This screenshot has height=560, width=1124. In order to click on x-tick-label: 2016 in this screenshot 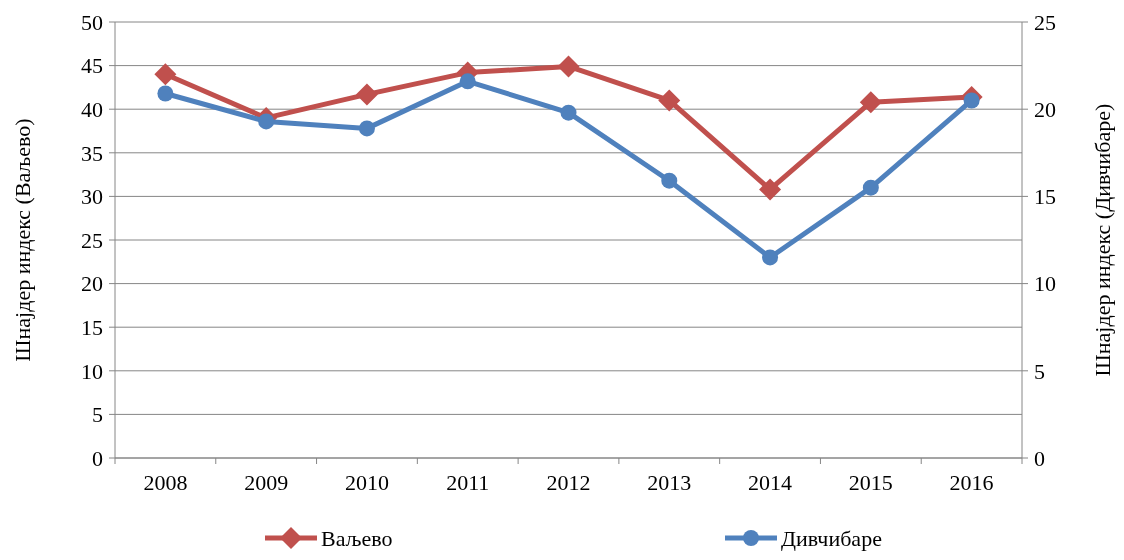, I will do `click(971, 482)`.